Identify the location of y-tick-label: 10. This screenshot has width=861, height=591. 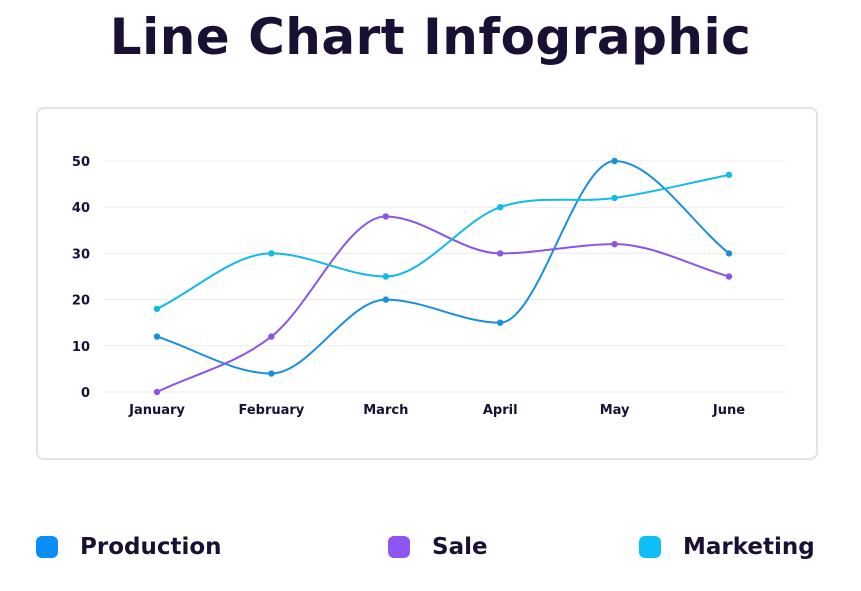
(81, 347).